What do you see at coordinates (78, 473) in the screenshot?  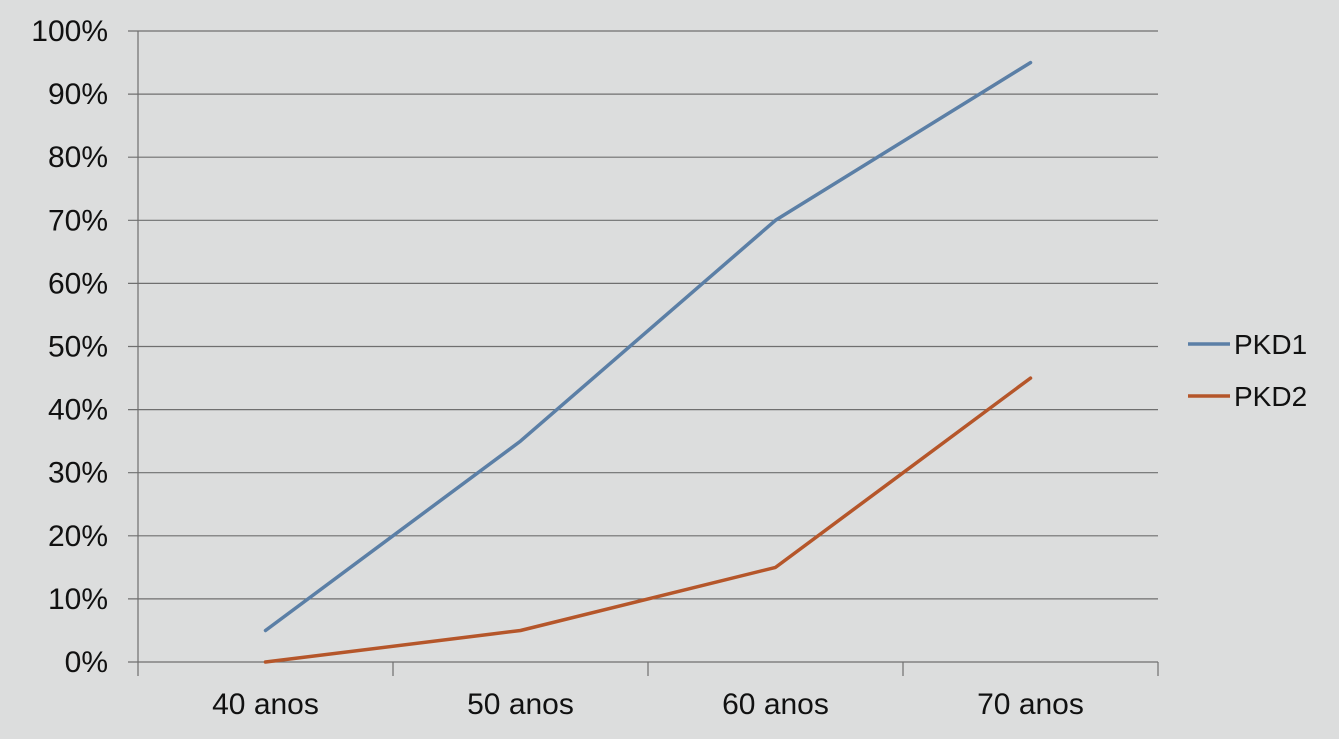 I see `y-tick-label: 30%` at bounding box center [78, 473].